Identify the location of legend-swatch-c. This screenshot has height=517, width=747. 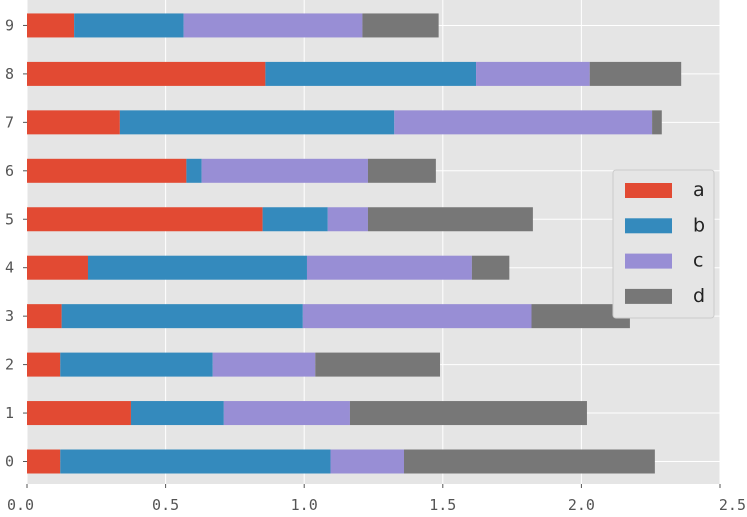
(648, 261).